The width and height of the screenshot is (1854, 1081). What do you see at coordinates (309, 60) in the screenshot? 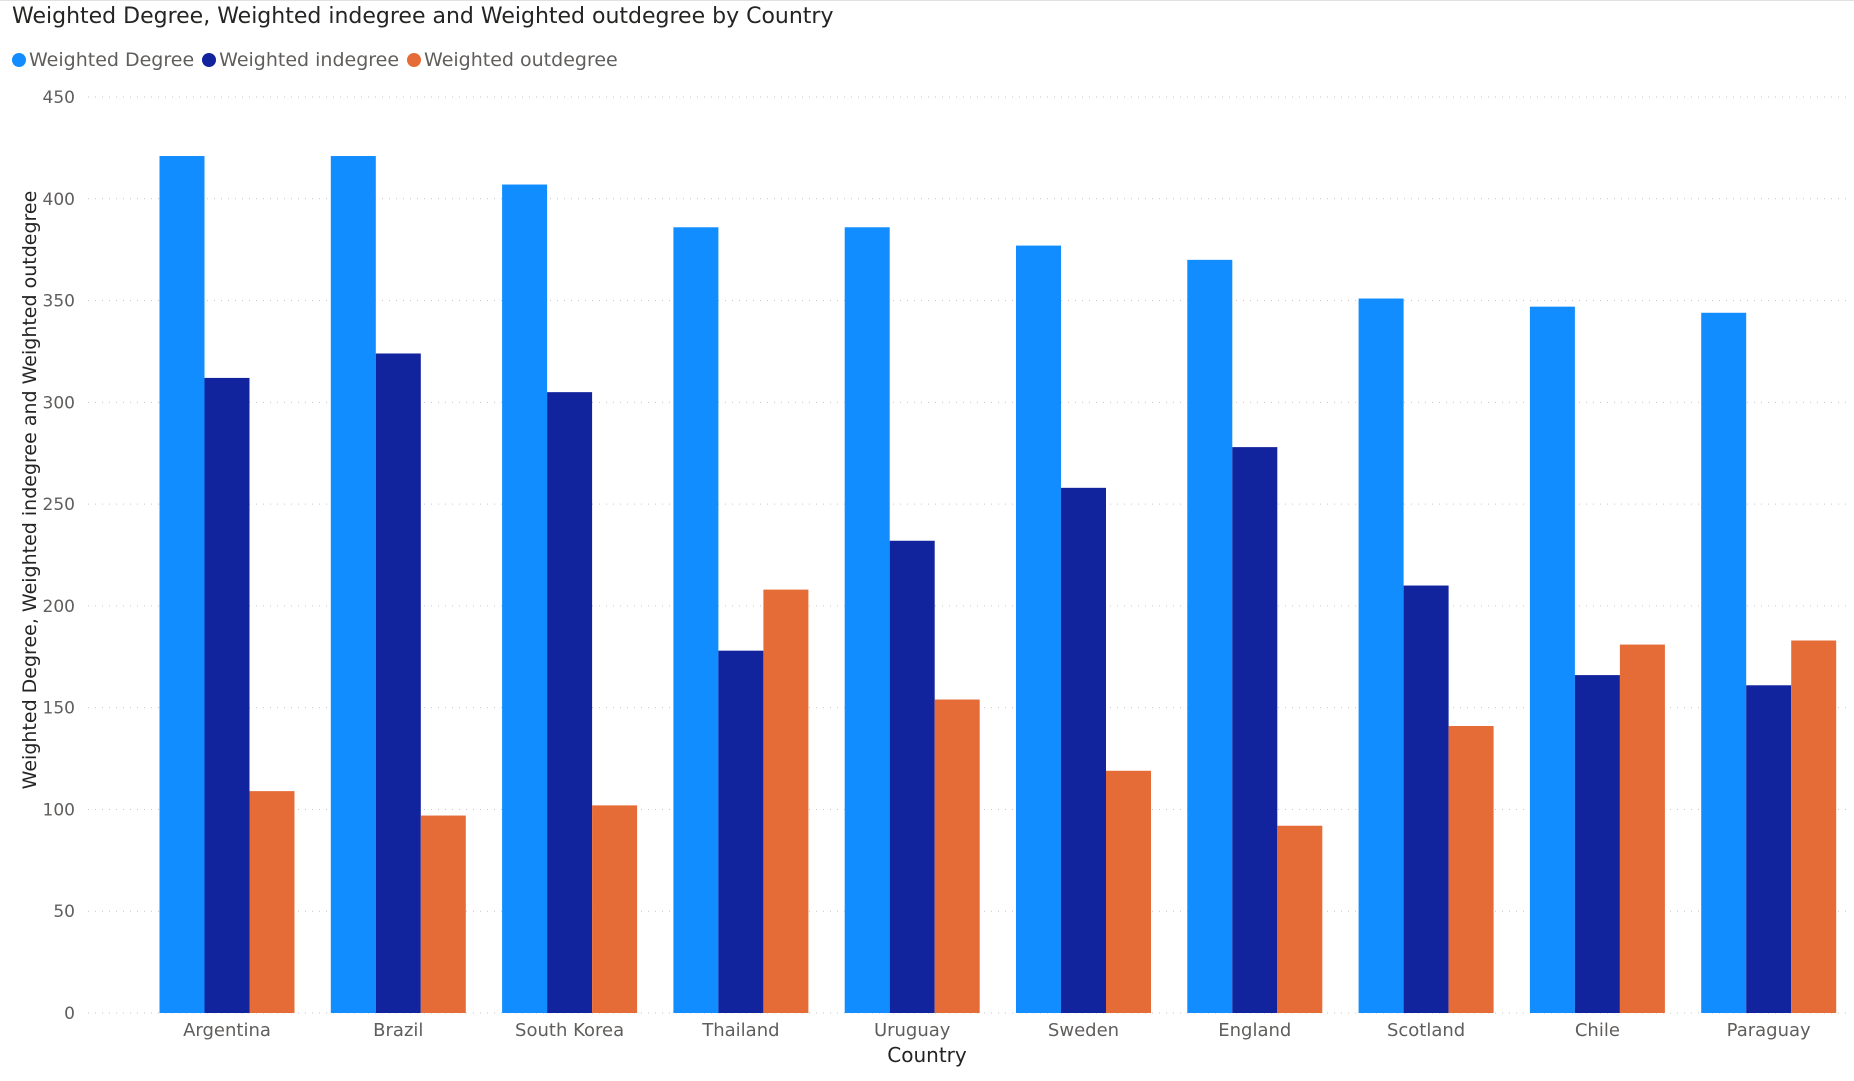
I see `legend-label: Weighted indegree` at bounding box center [309, 60].